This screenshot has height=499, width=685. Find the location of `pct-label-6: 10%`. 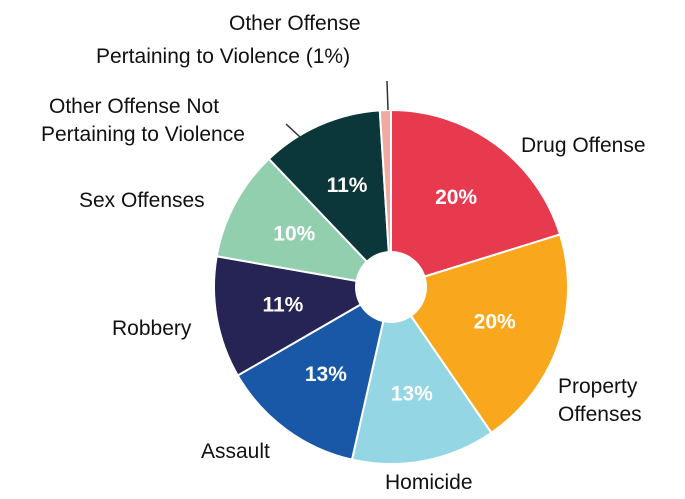

pct-label-6: 10% is located at coordinates (294, 234).